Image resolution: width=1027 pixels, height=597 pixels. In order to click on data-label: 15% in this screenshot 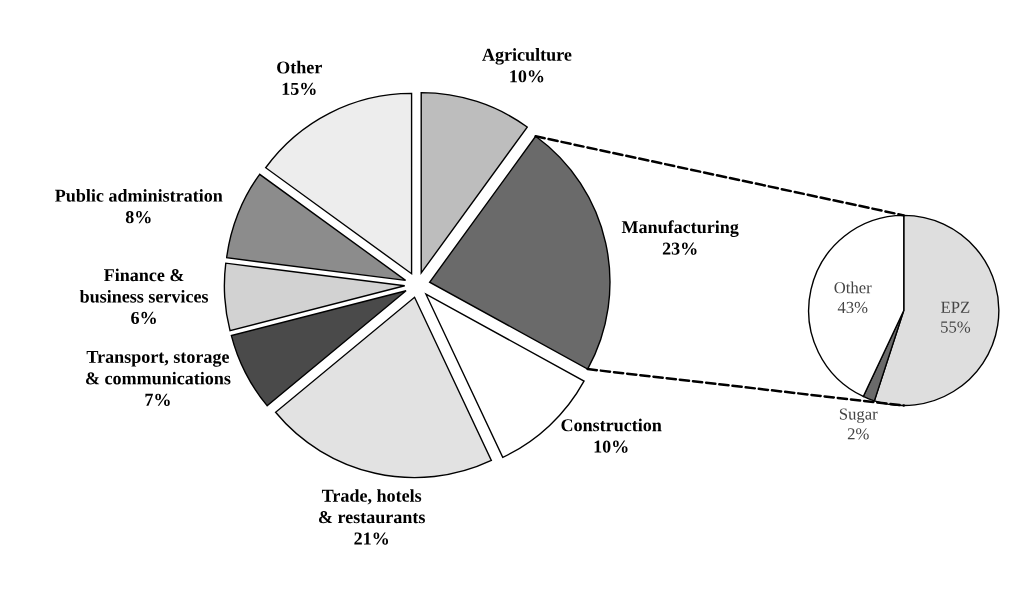, I will do `click(299, 88)`.